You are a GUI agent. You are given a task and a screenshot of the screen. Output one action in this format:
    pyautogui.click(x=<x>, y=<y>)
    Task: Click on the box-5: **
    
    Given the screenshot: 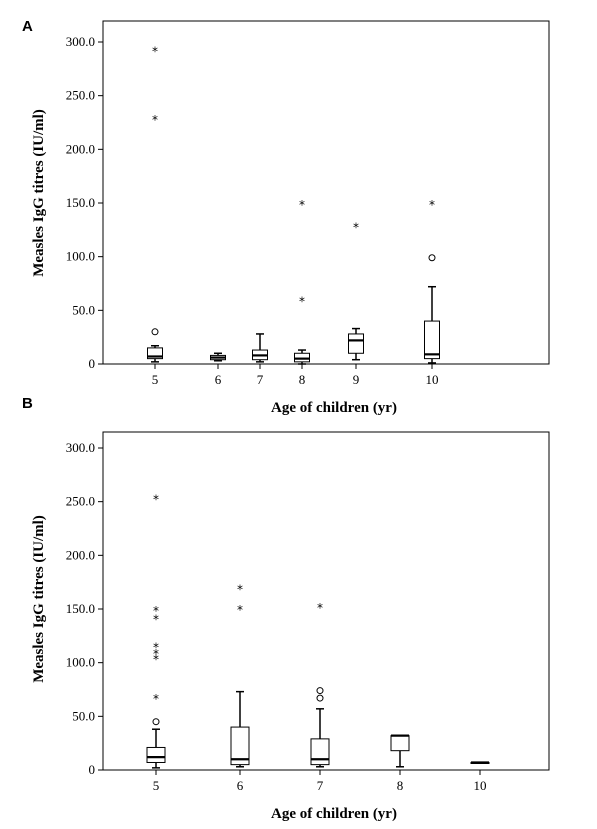 What is the action you would take?
    pyautogui.click(x=155, y=204)
    